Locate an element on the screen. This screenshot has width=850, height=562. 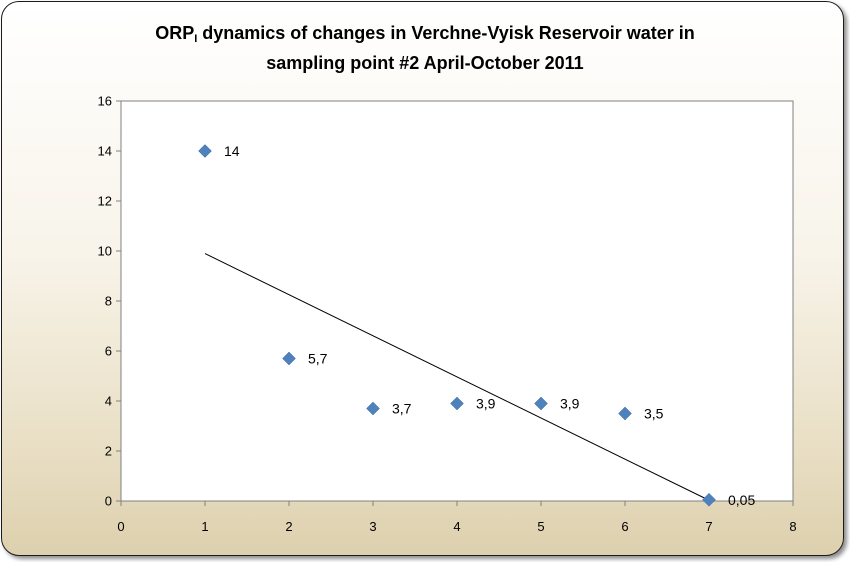
x-tick-label: 8 is located at coordinates (792, 526).